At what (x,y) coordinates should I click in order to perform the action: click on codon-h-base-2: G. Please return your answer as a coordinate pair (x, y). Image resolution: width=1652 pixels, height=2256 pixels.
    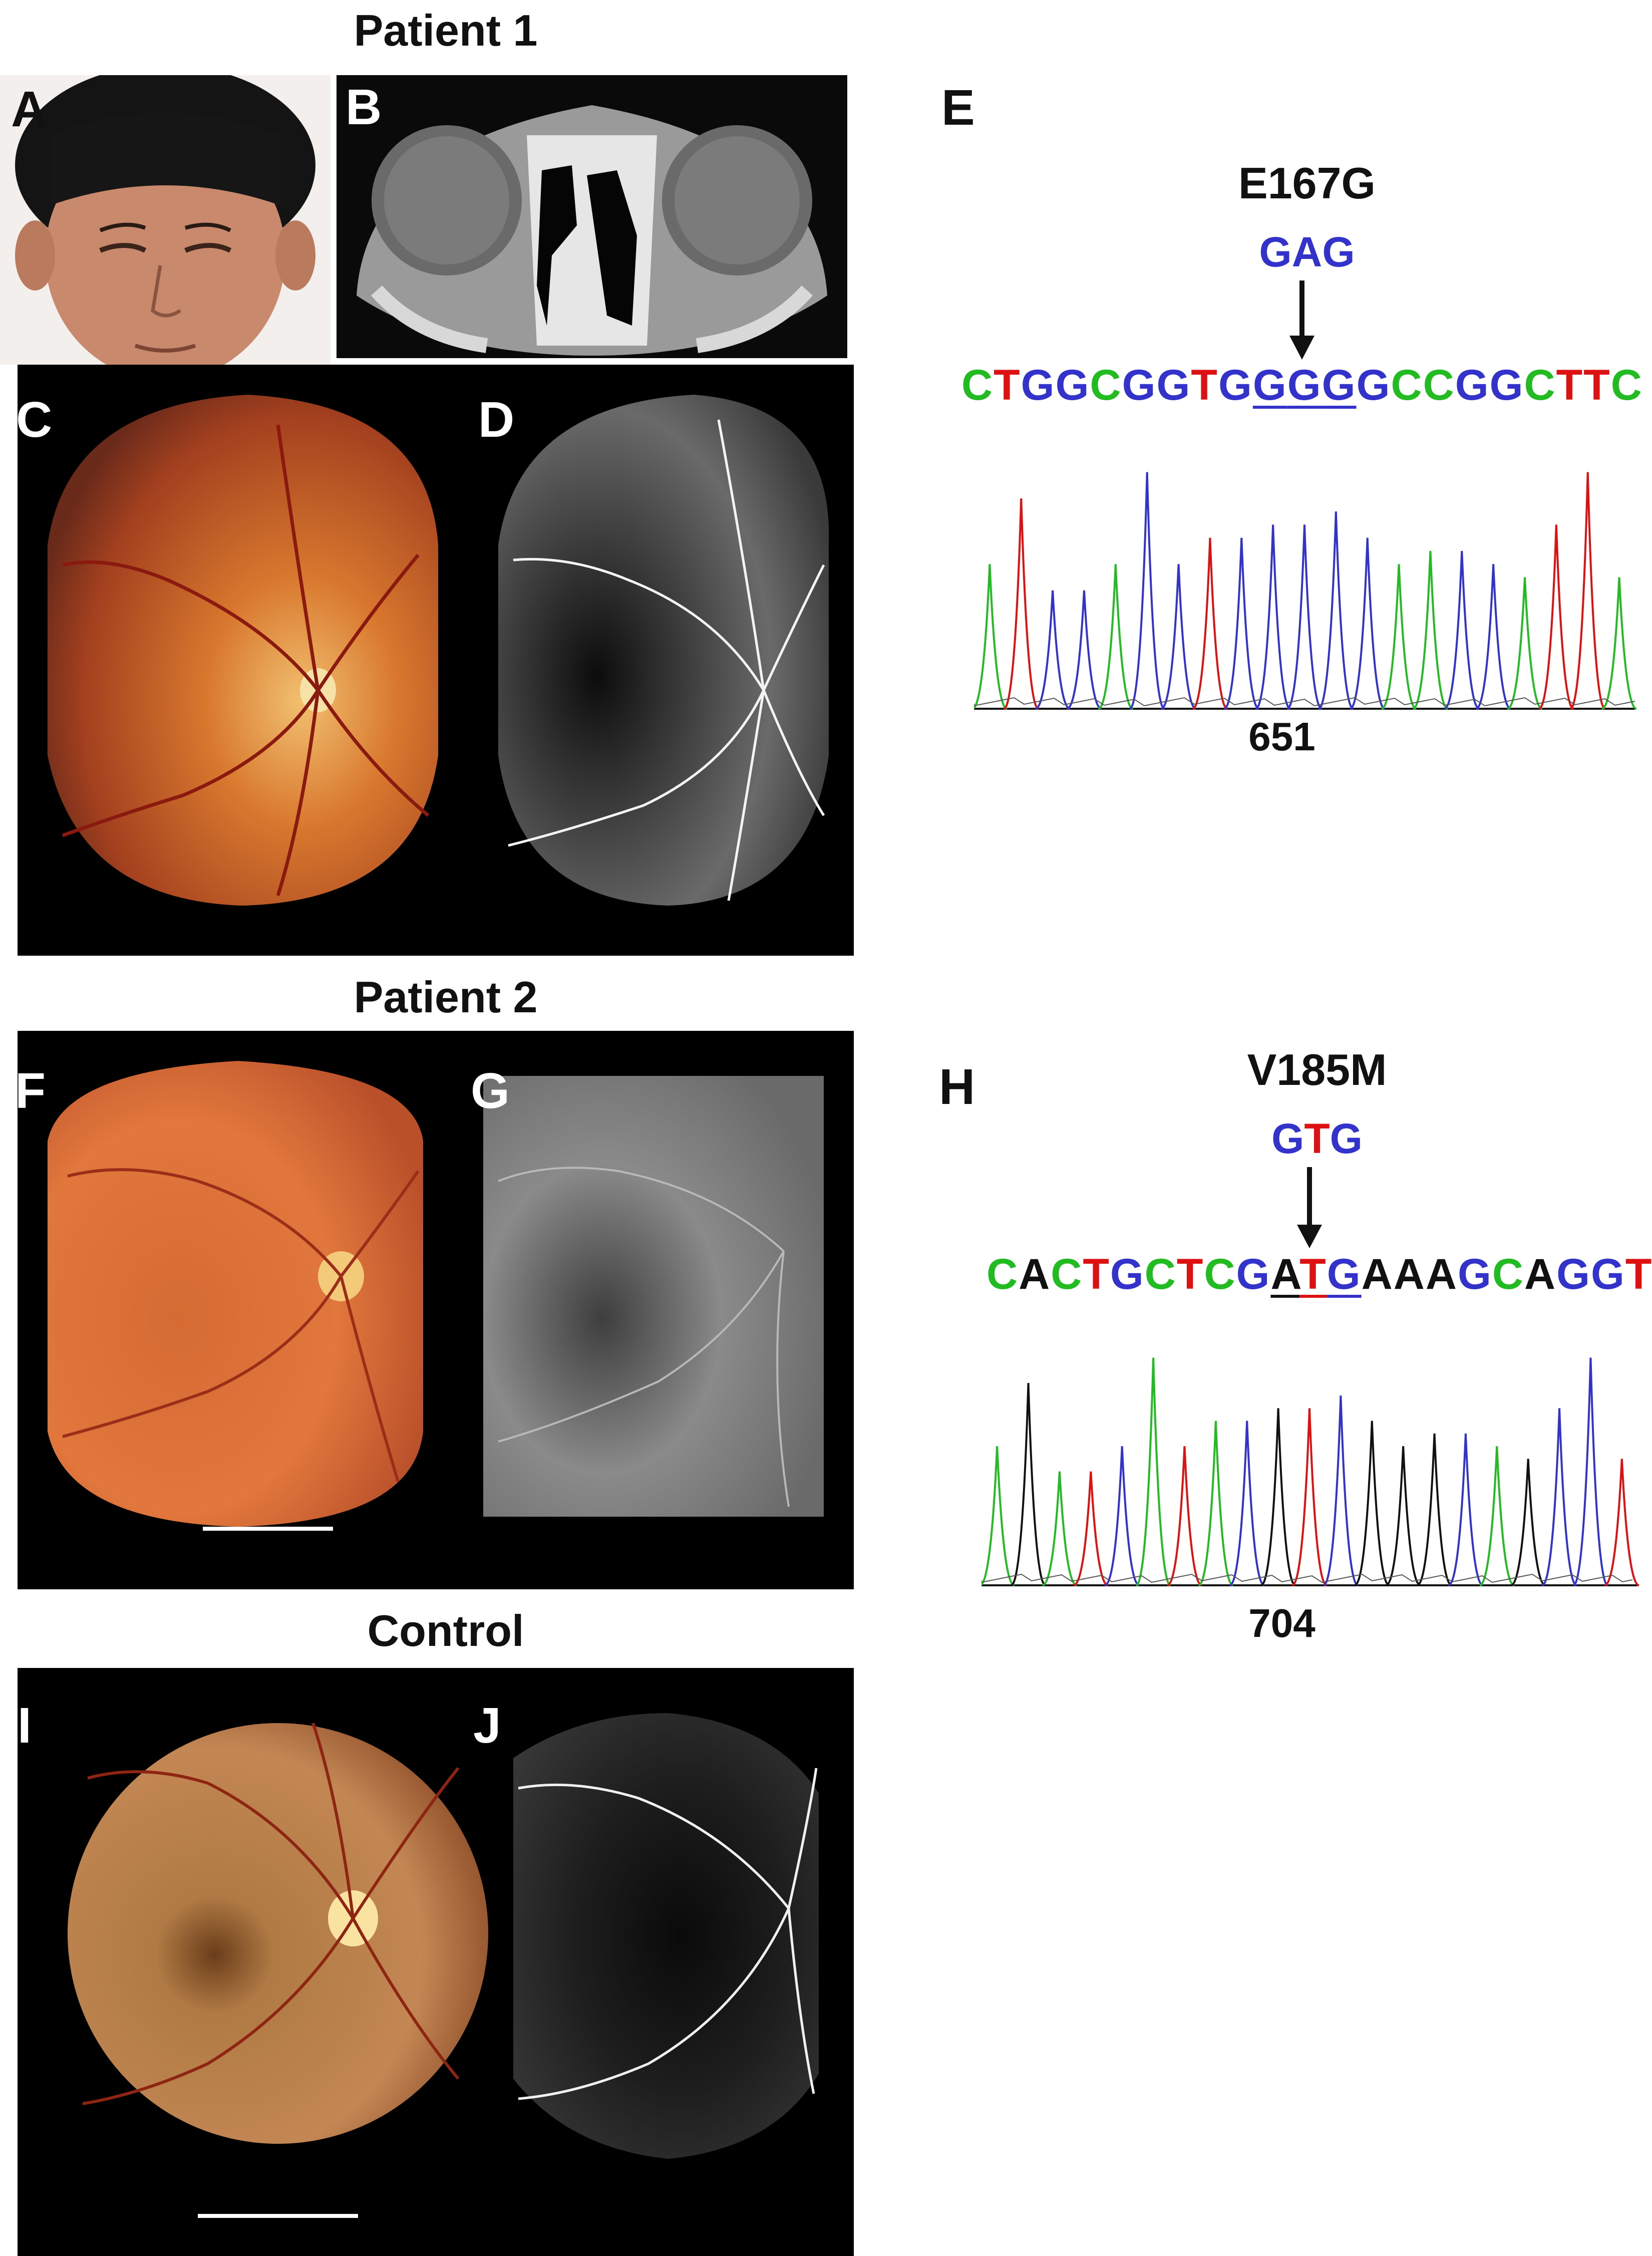
    Looking at the image, I should click on (1346, 1138).